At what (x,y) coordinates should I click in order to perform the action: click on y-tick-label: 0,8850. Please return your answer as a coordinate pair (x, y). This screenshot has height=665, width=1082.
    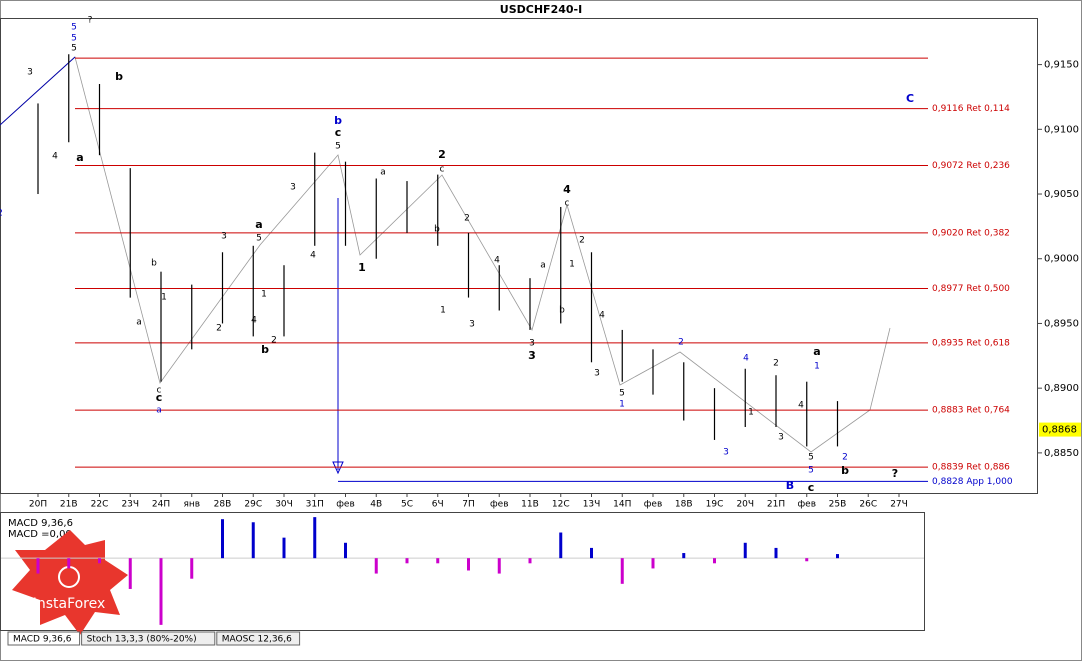
    Looking at the image, I should click on (1061, 453).